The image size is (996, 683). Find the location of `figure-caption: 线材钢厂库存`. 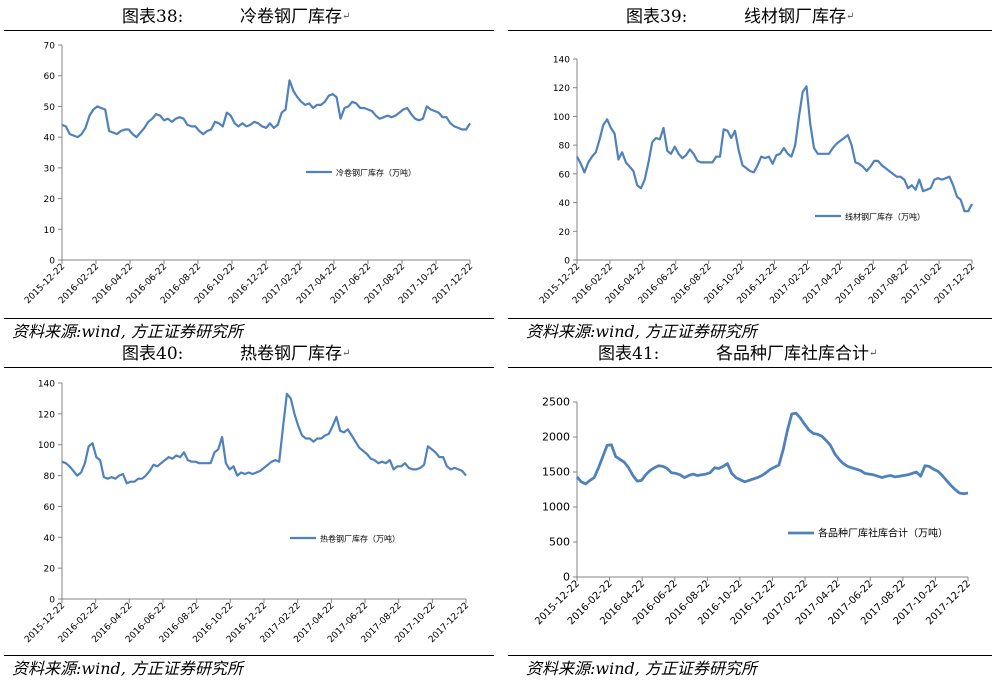

figure-caption: 线材钢厂库存 is located at coordinates (795, 17).